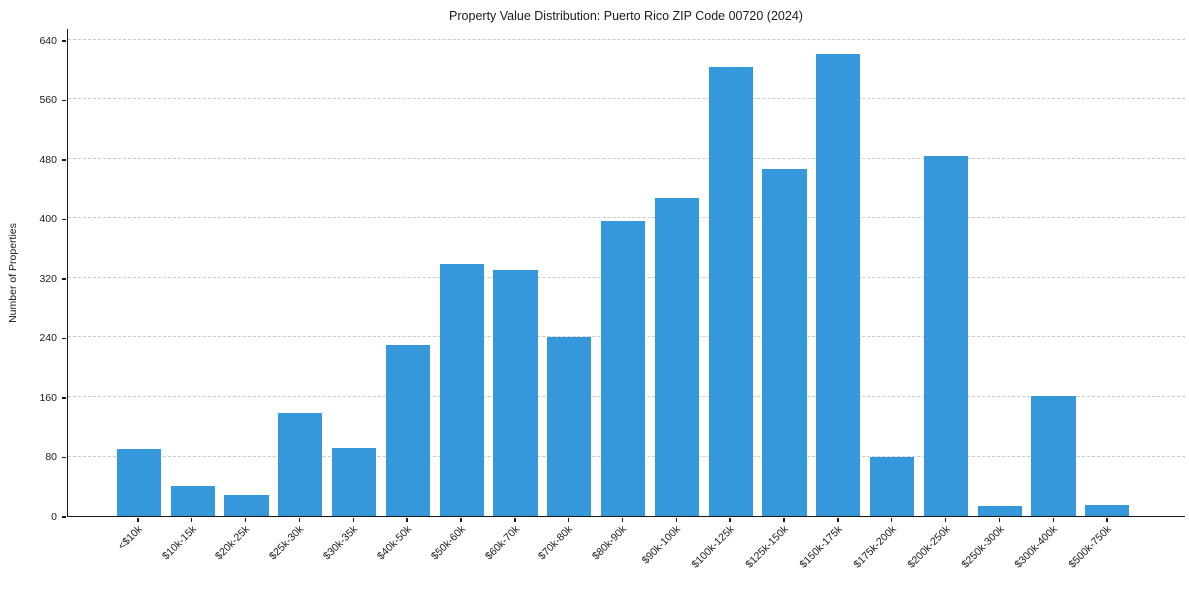 This screenshot has width=1189, height=590. Describe the element at coordinates (892, 486) in the screenshot. I see `bar-$175k-200k` at that location.